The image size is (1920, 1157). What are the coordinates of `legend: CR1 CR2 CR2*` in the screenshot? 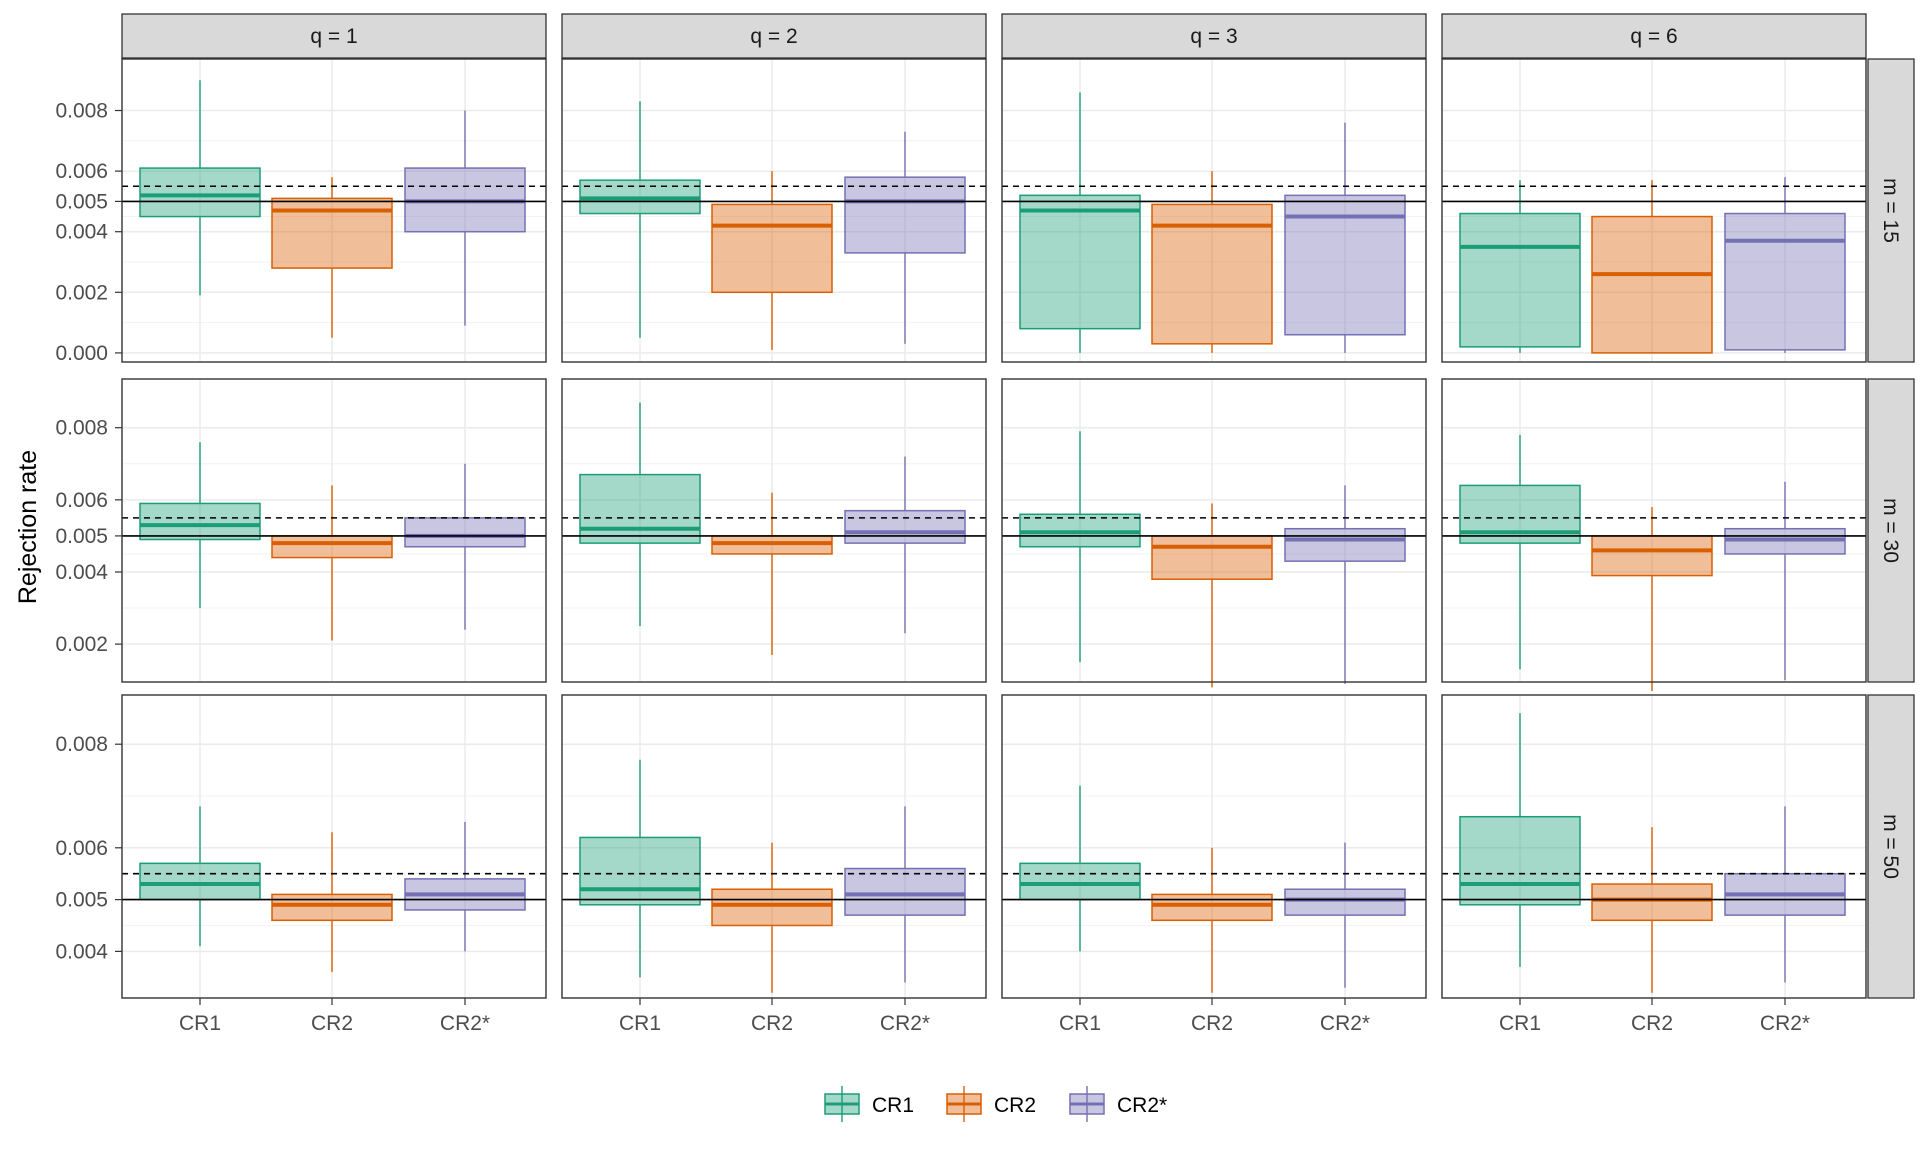 It's located at (995, 1104).